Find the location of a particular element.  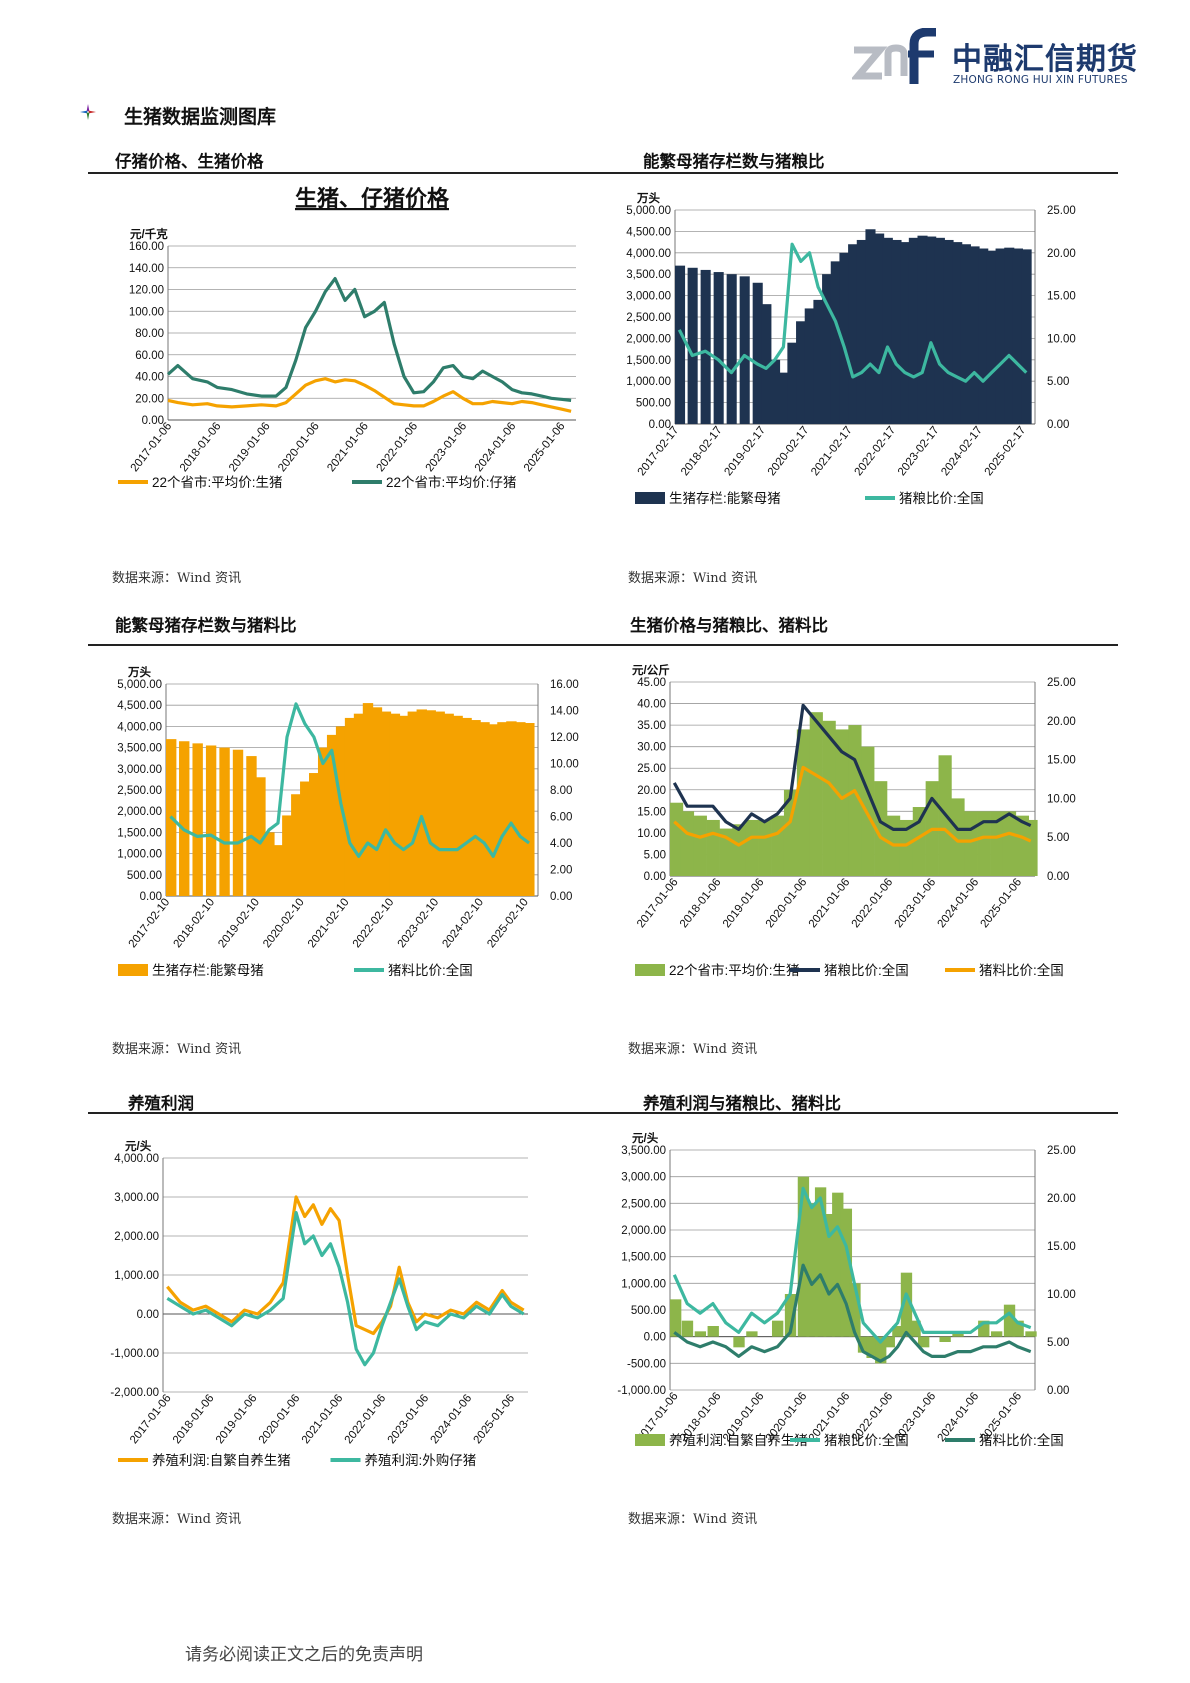

y-tick-label: 25.00 is located at coordinates (651, 769).